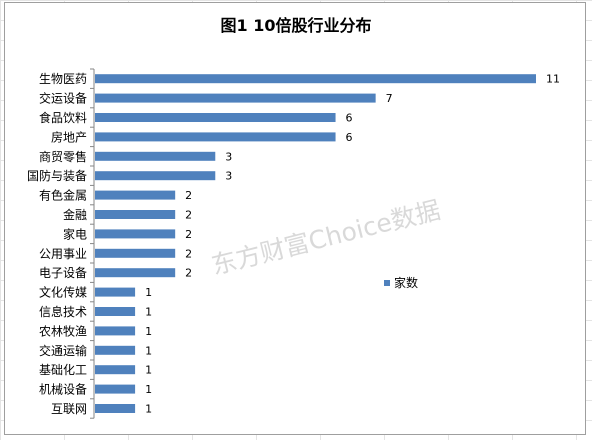 This screenshot has height=440, width=592. I want to click on category-label: 国防与装备, so click(57, 175).